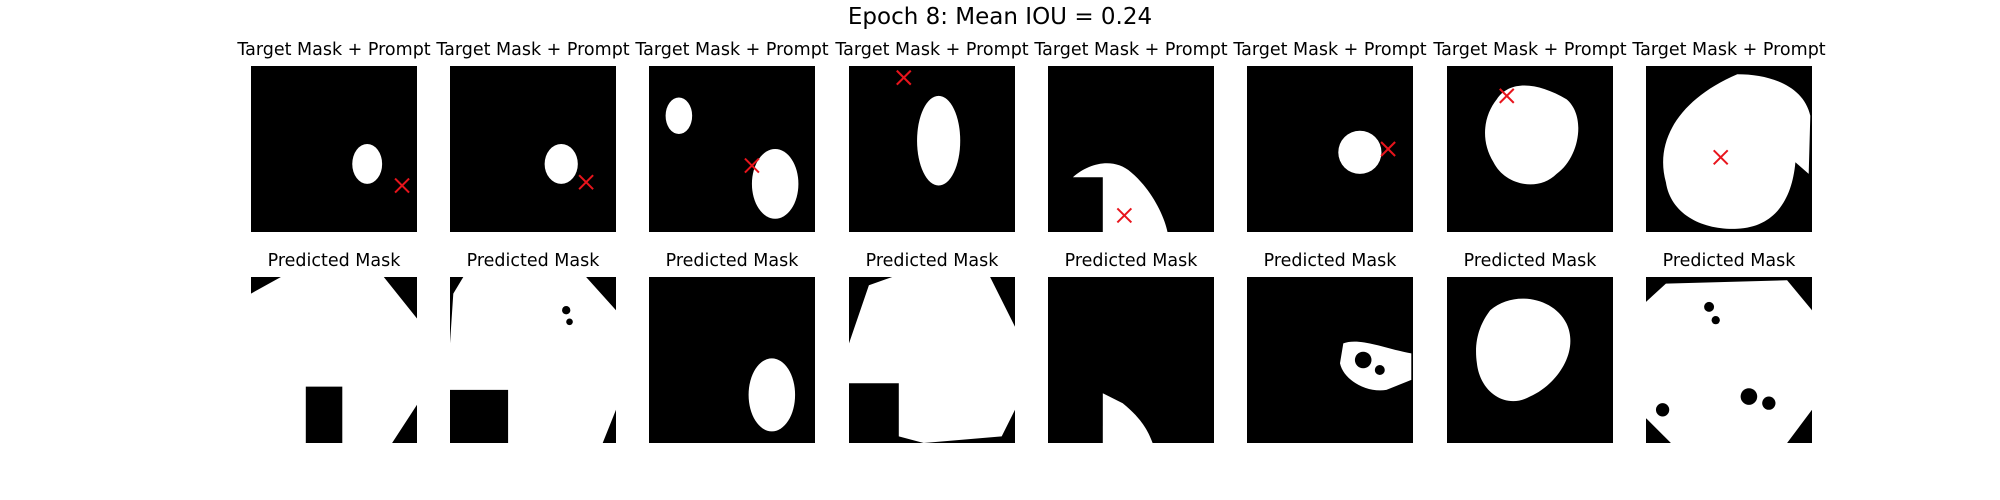 This screenshot has height=500, width=2000. I want to click on target-title-4: Target Mask + Prompt, so click(932, 50).